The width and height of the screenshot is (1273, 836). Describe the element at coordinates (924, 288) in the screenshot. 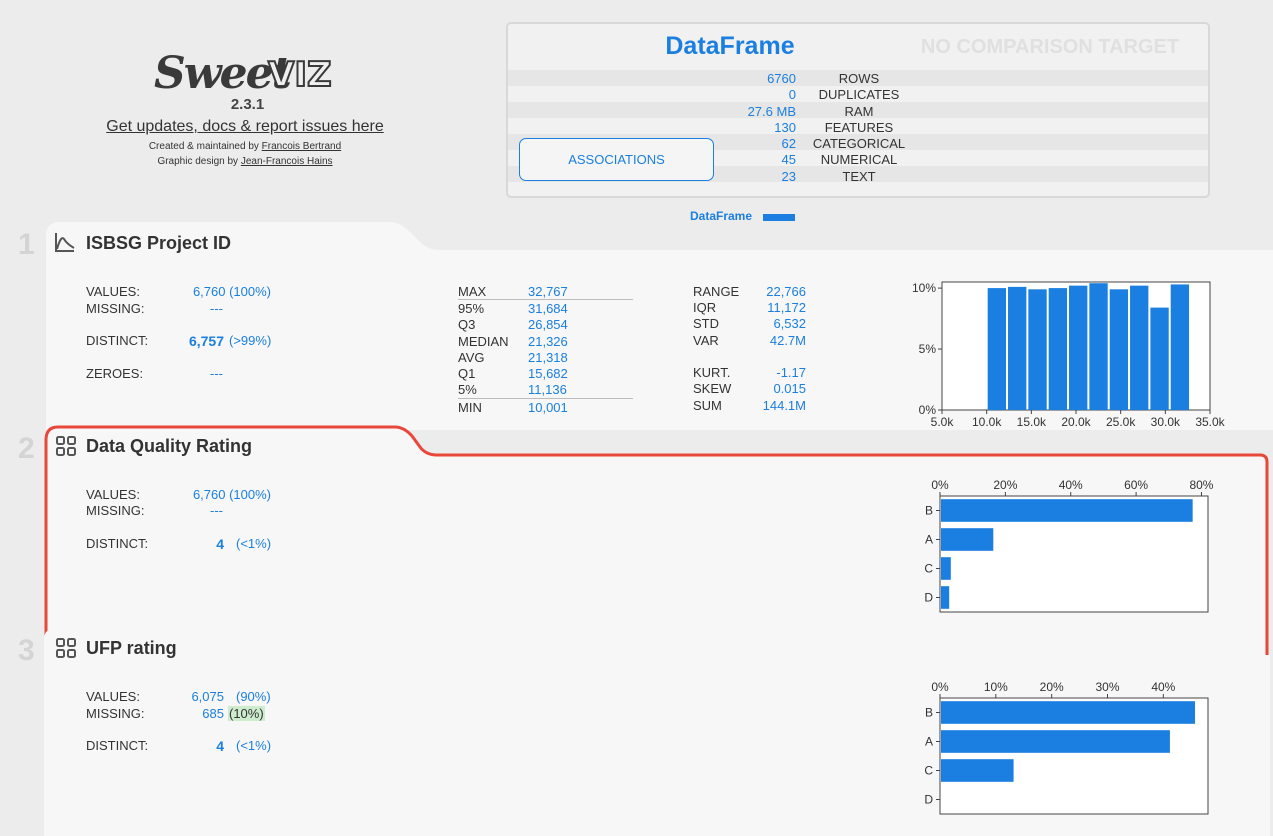

I see `y-tick-label: 10%` at that location.